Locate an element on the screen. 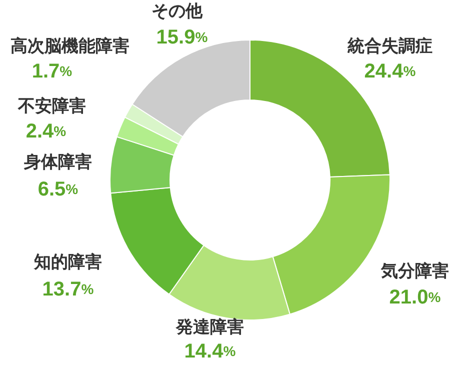  slice-label: 気分障害 is located at coordinates (414, 272).